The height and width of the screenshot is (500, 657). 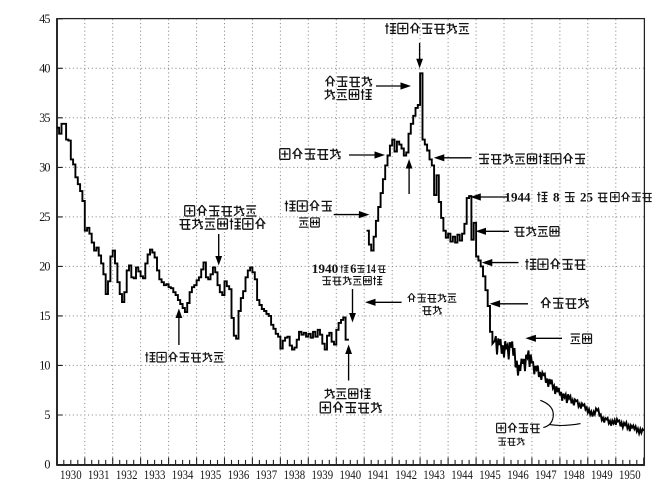 What do you see at coordinates (434, 475) in the screenshot?
I see `svg-text: 1943` at bounding box center [434, 475].